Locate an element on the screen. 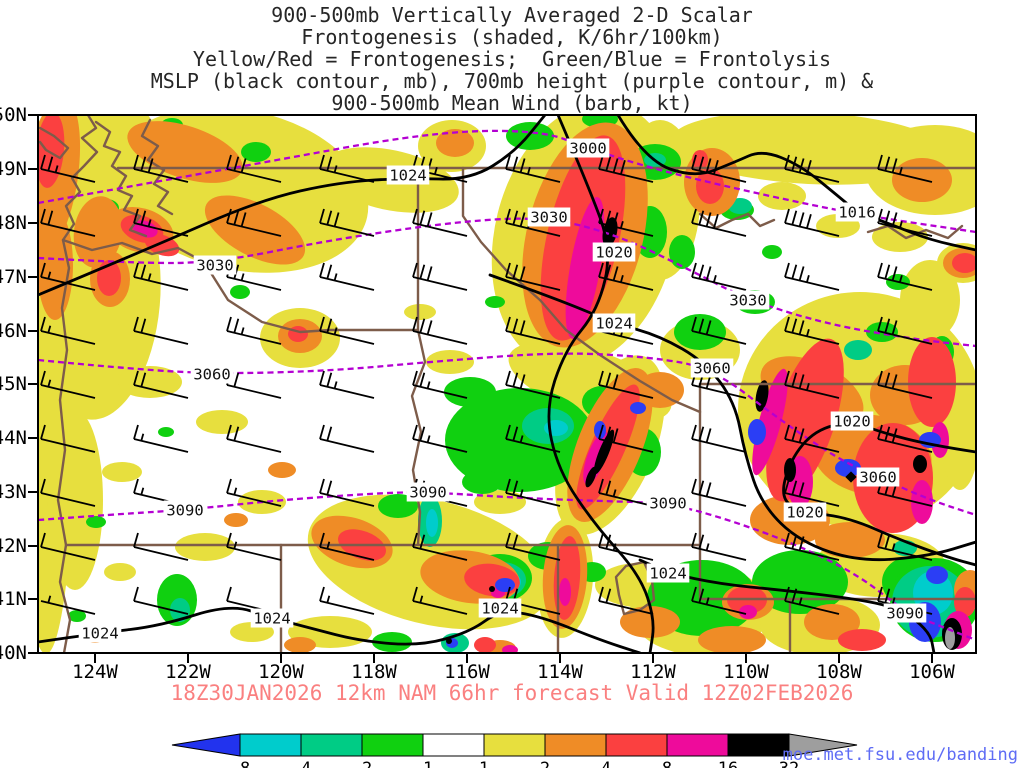 Image resolution: width=1024 pixels, height=768 pixels. svg-text: 118W is located at coordinates (374, 672).